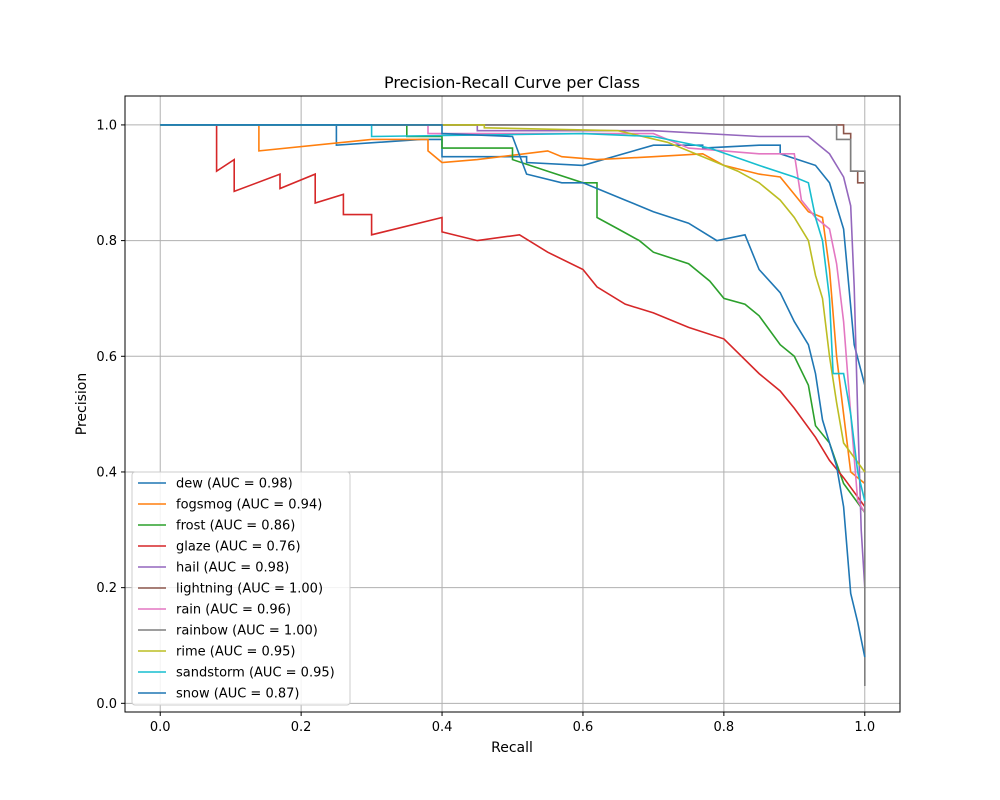 The width and height of the screenshot is (1000, 800). What do you see at coordinates (235, 652) in the screenshot?
I see `legend-label-rime: rime (AUC = 0.95)` at bounding box center [235, 652].